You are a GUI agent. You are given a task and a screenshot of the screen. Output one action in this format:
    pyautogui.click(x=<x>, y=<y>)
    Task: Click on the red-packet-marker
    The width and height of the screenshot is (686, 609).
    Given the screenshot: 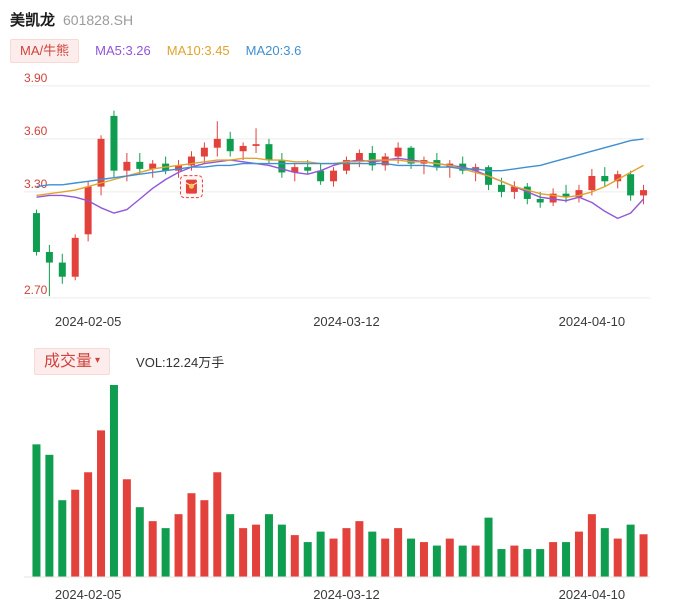 What is the action you would take?
    pyautogui.click(x=191, y=186)
    